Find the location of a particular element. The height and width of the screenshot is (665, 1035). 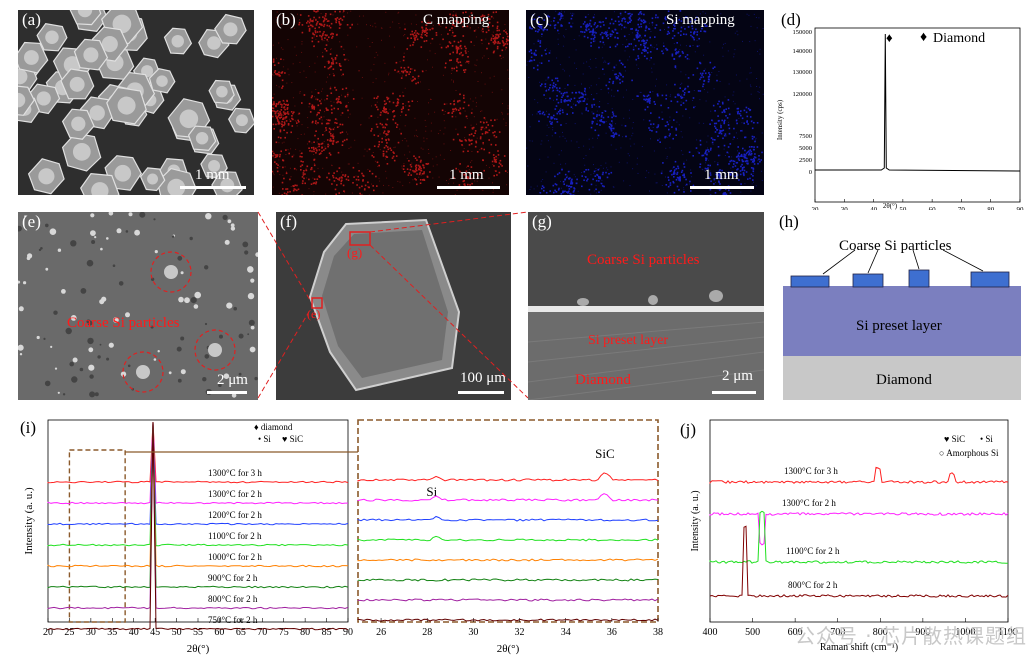

box-e-label: (e) is located at coordinates (314, 314).